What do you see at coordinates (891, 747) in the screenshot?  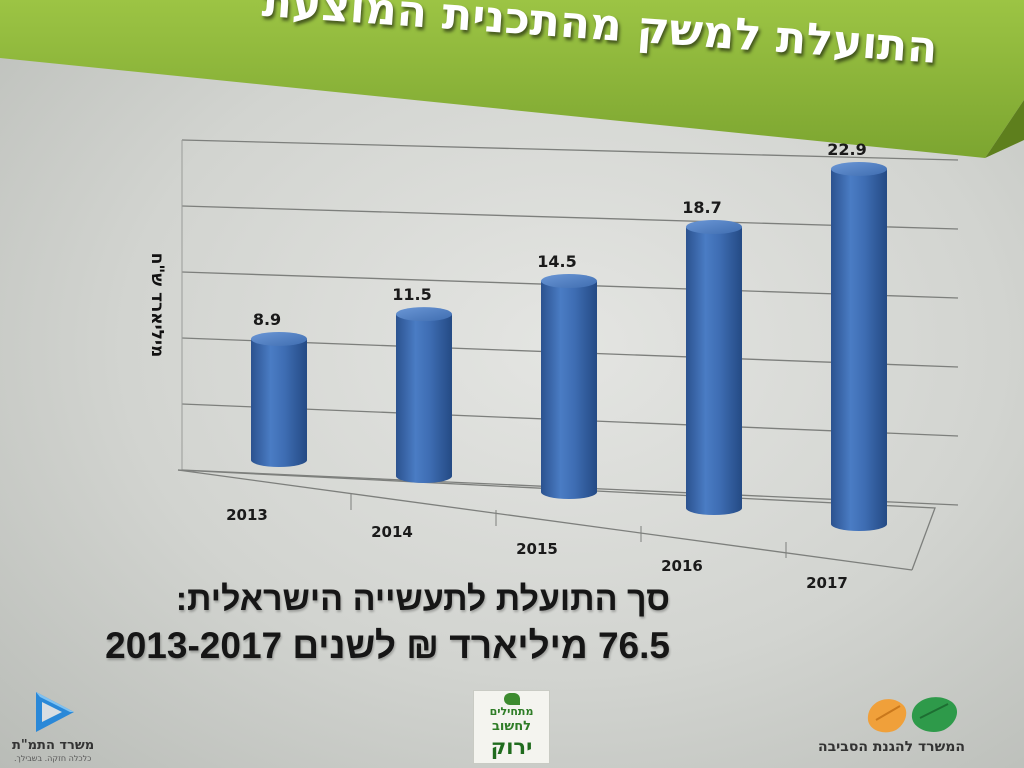 I see `ministry-environment-name: המשרד להגנת הסביבה` at bounding box center [891, 747].